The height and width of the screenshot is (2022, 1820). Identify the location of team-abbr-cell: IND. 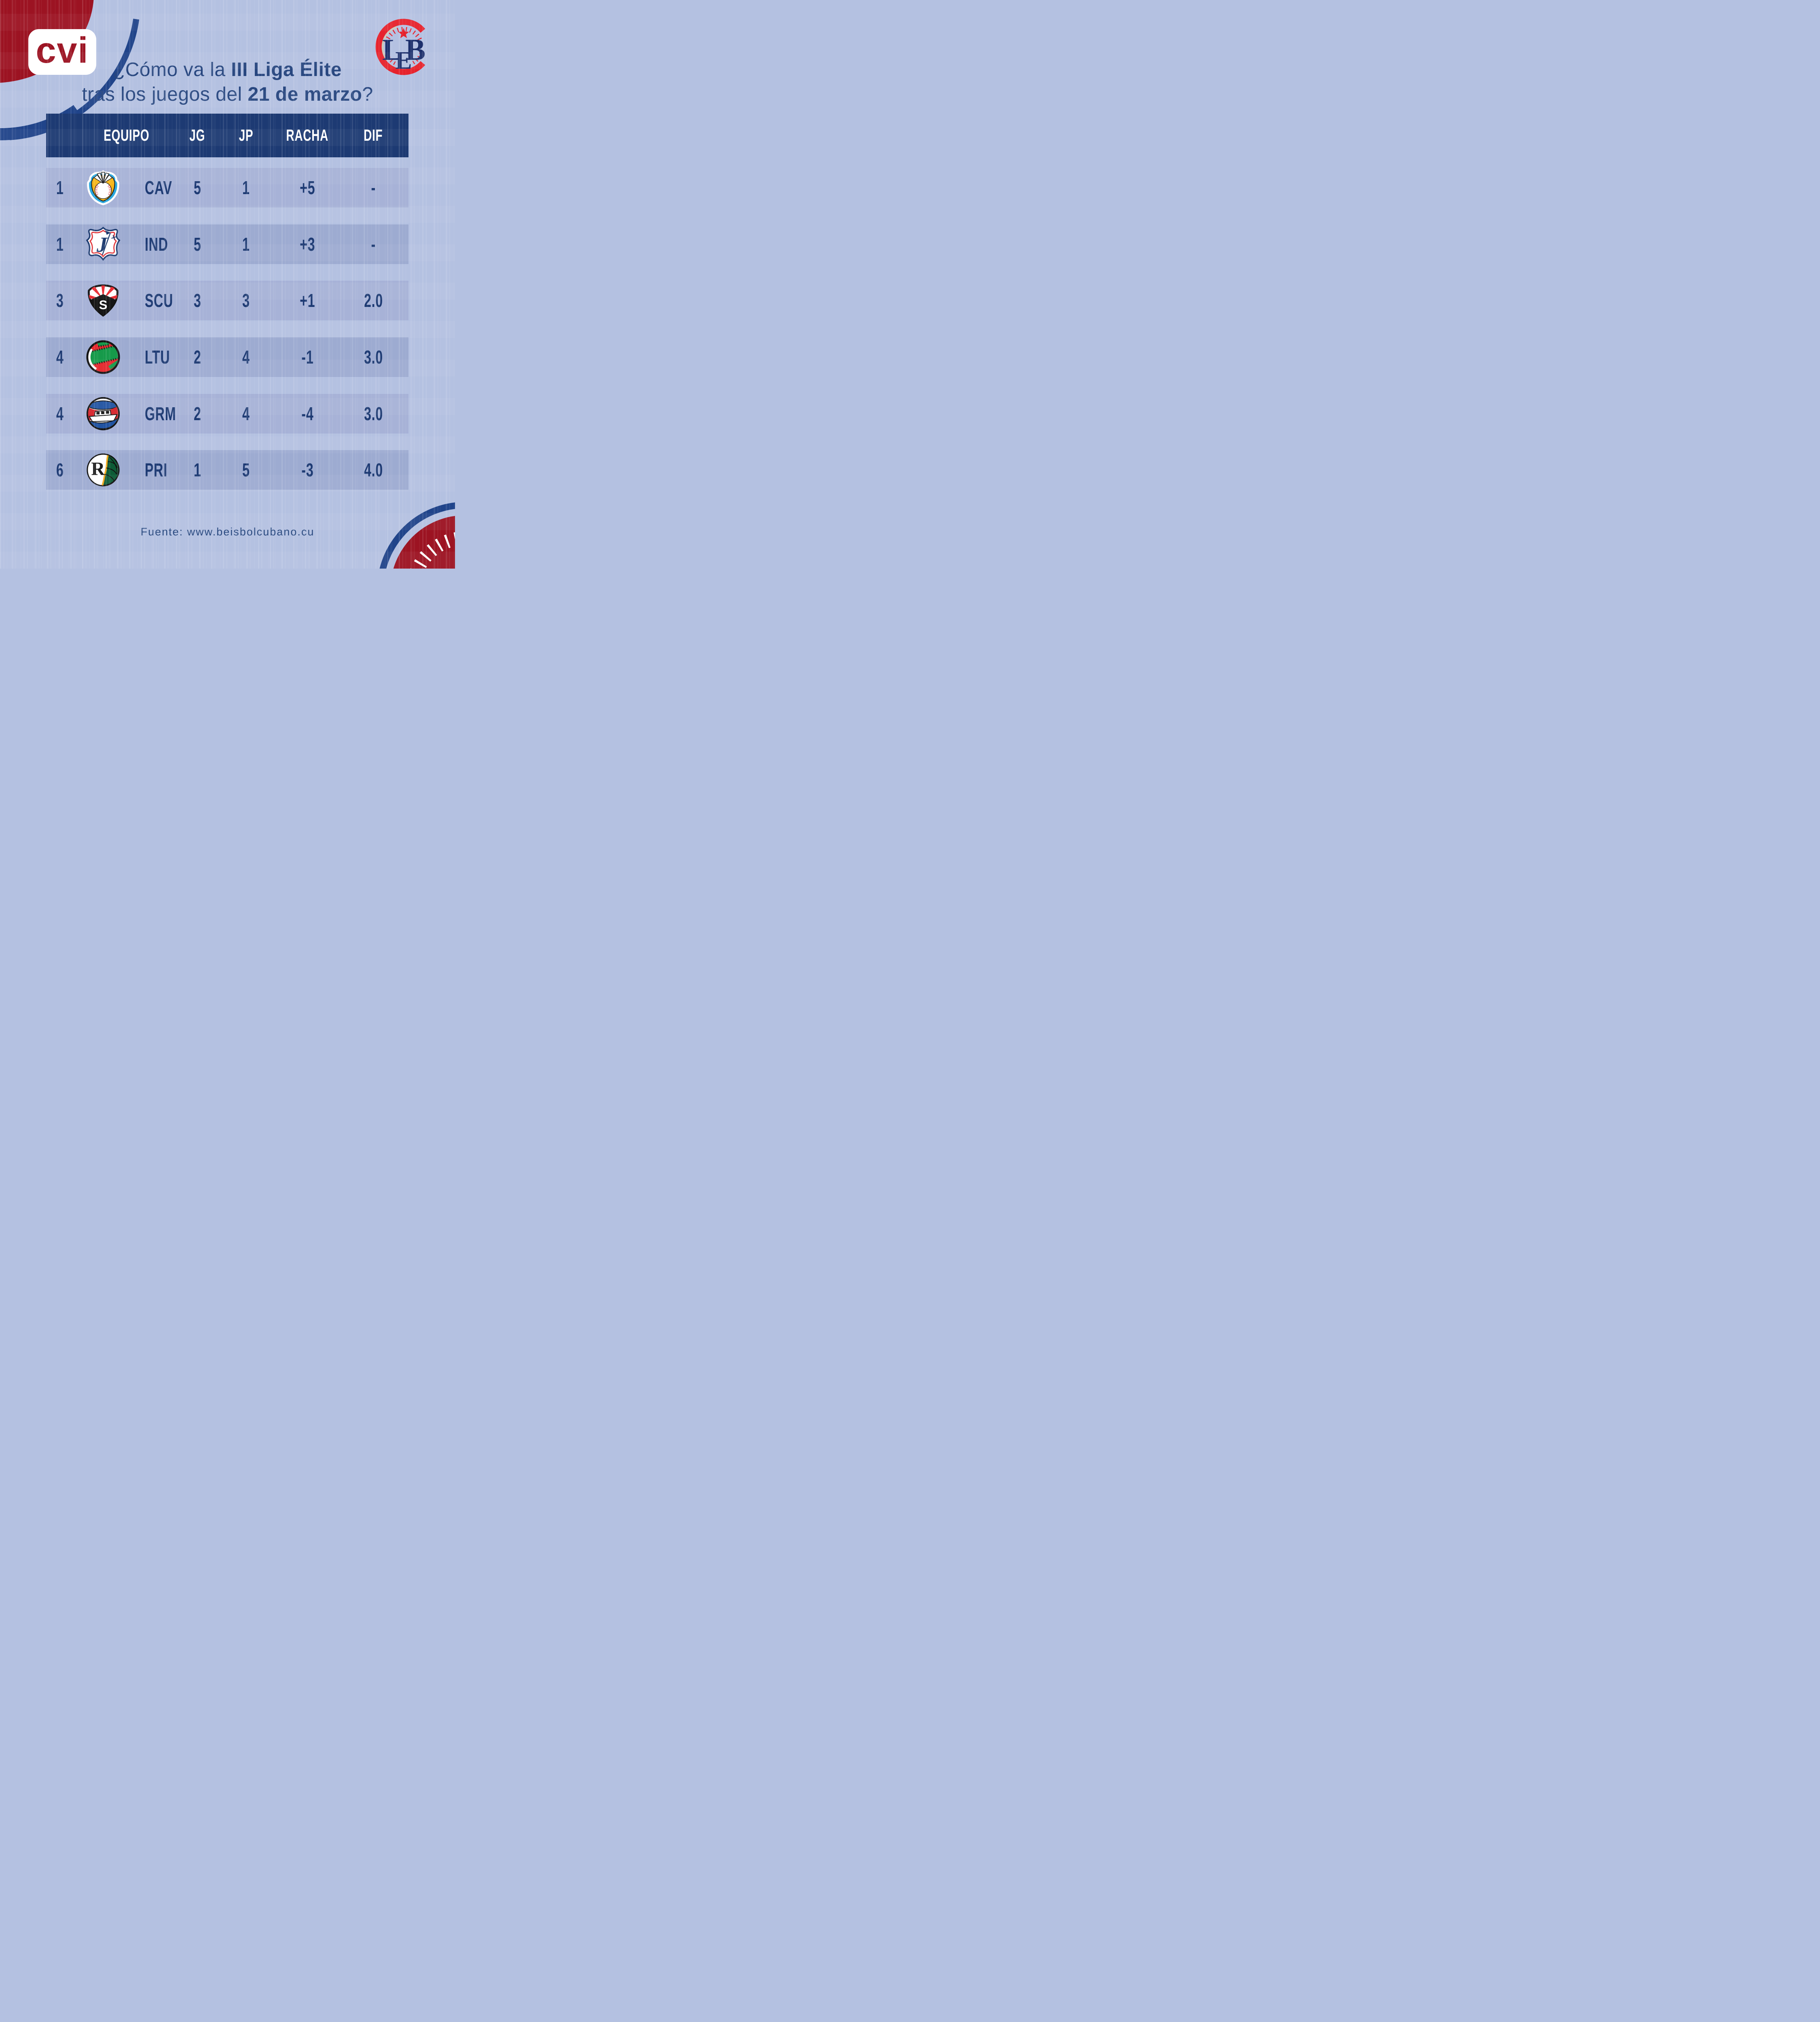
(179, 244).